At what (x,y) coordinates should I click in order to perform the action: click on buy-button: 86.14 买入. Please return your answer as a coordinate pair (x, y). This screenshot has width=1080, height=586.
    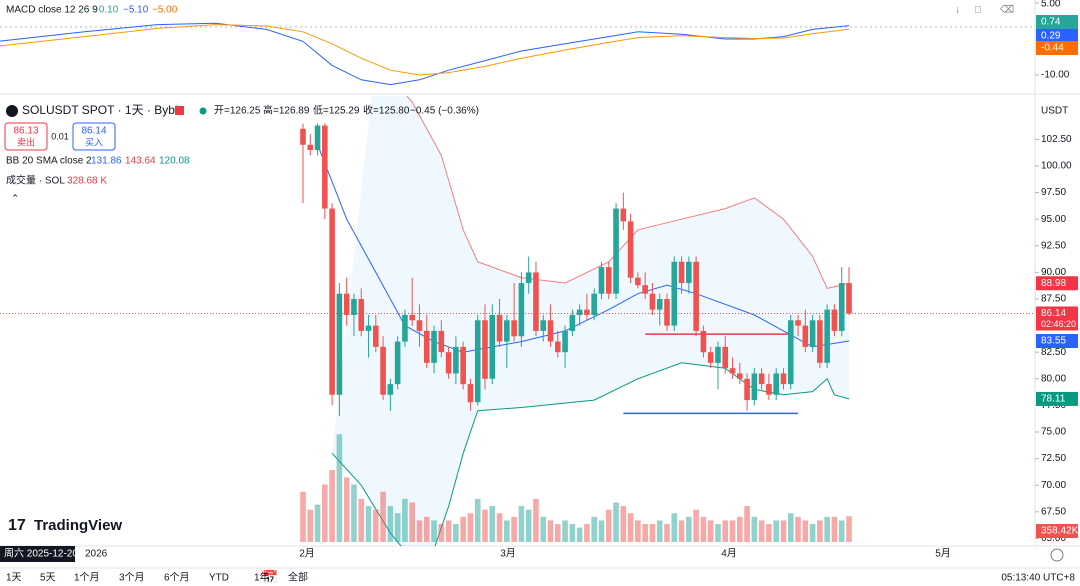
    Looking at the image, I should click on (94, 136).